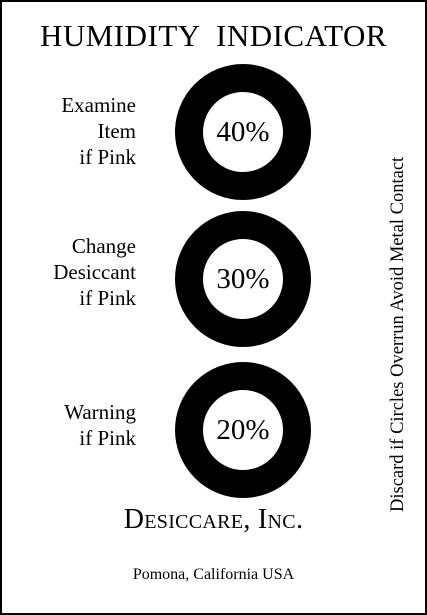 The width and height of the screenshot is (427, 615). I want to click on ring-value: 40%, so click(243, 131).